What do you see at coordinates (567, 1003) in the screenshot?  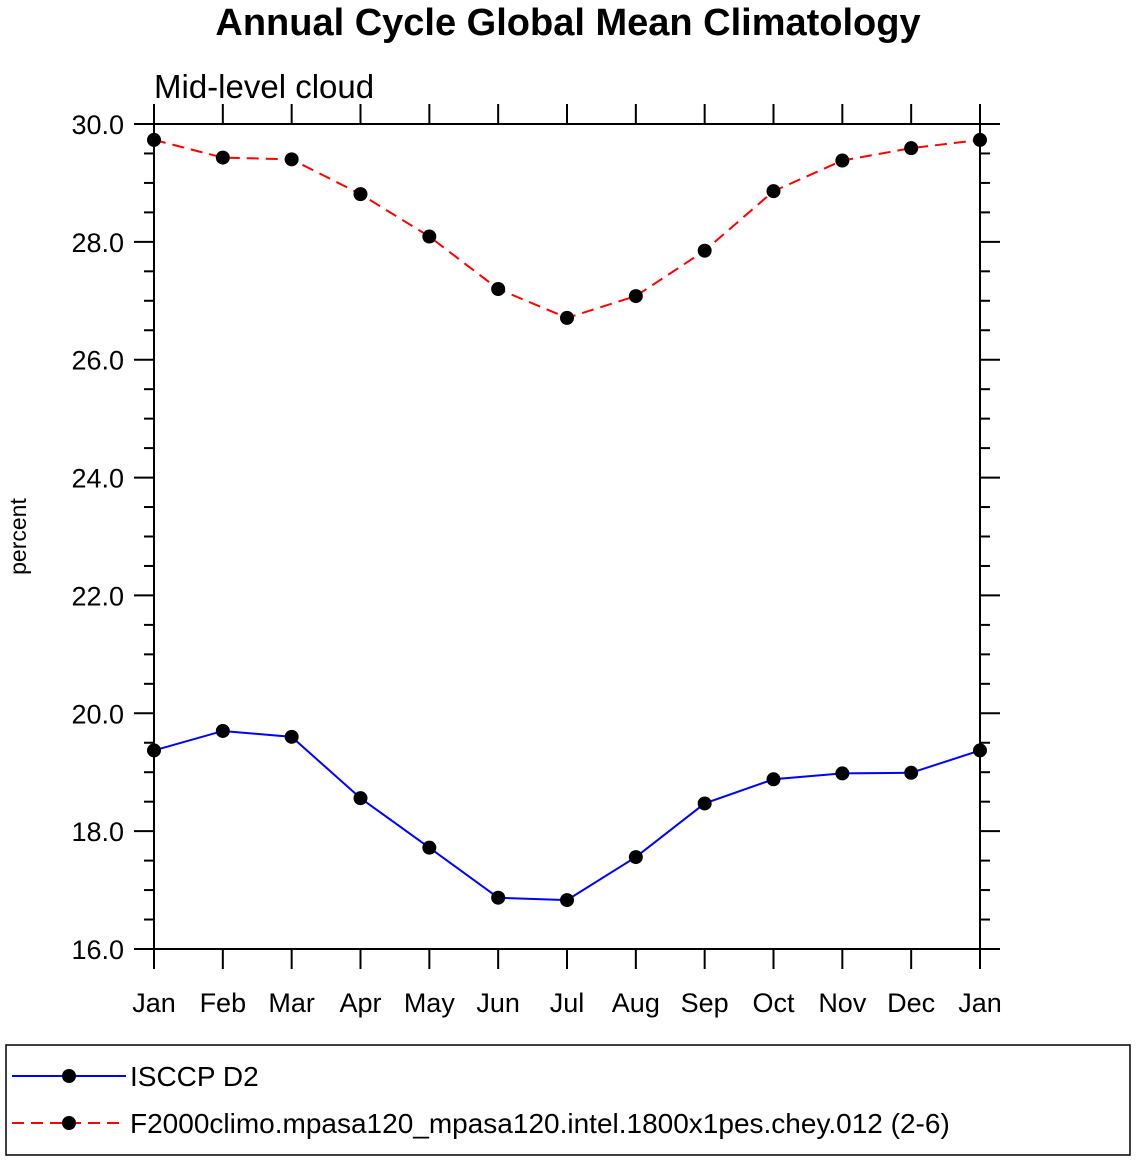 I see `x-tick-label: Jul` at bounding box center [567, 1003].